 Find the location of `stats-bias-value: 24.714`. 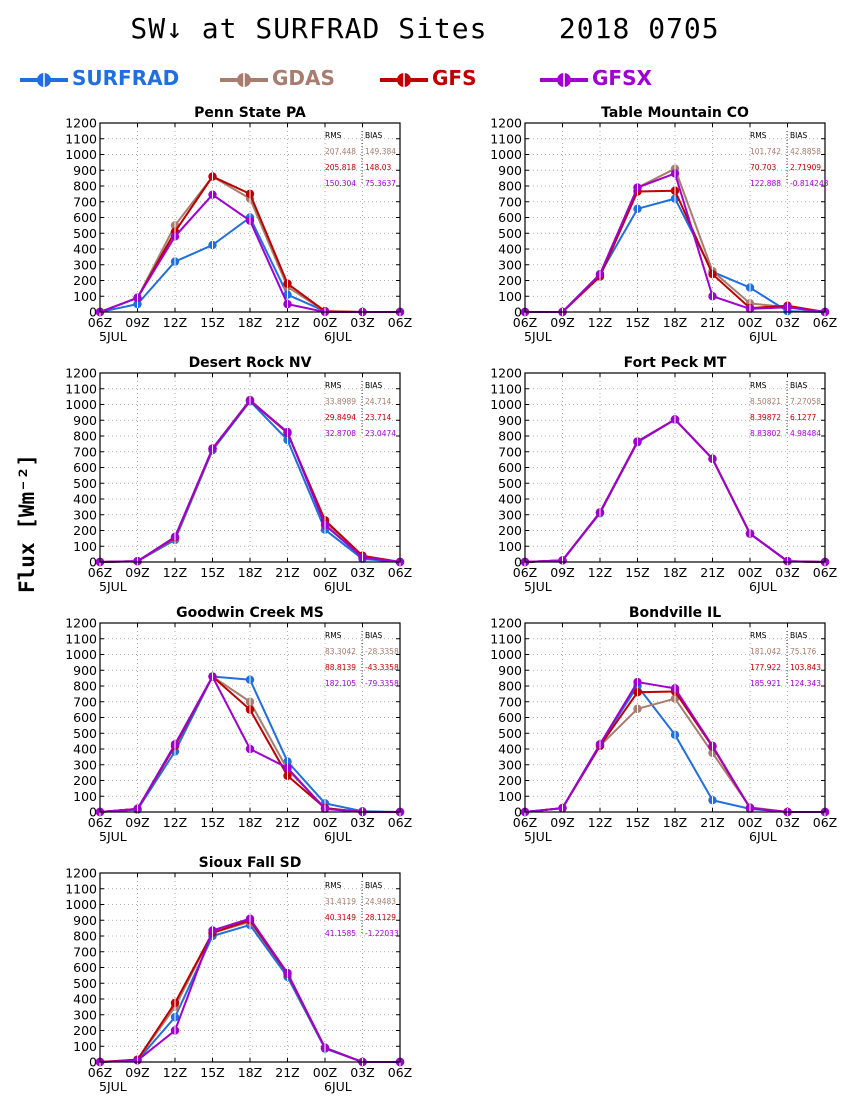

stats-bias-value: 24.714 is located at coordinates (378, 401).